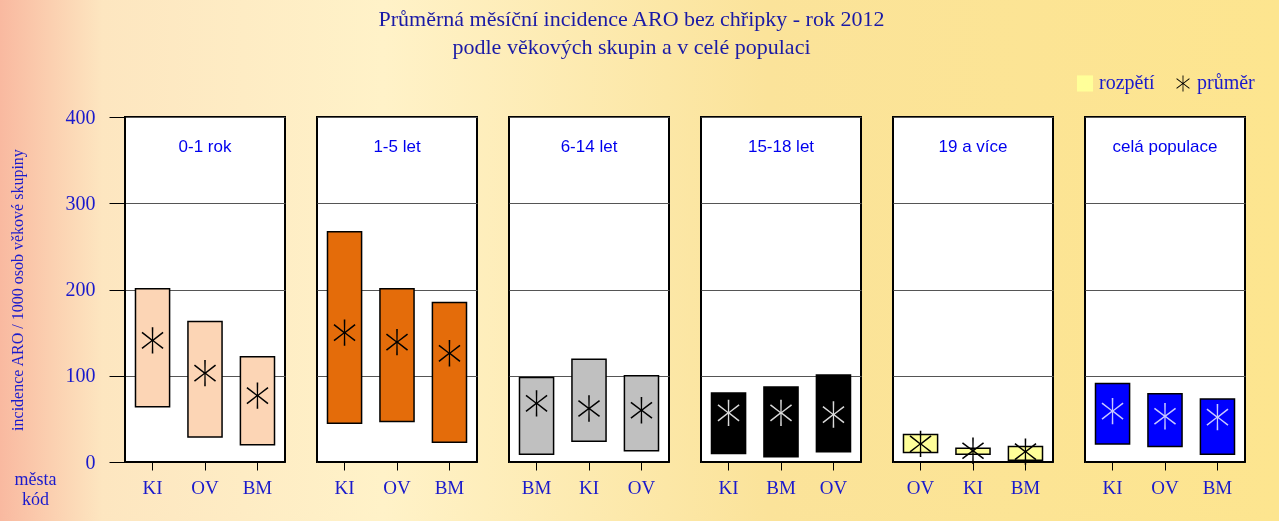 Image resolution: width=1279 pixels, height=521 pixels. Describe the element at coordinates (973, 146) in the screenshot. I see `annotation: 19 a více` at that location.